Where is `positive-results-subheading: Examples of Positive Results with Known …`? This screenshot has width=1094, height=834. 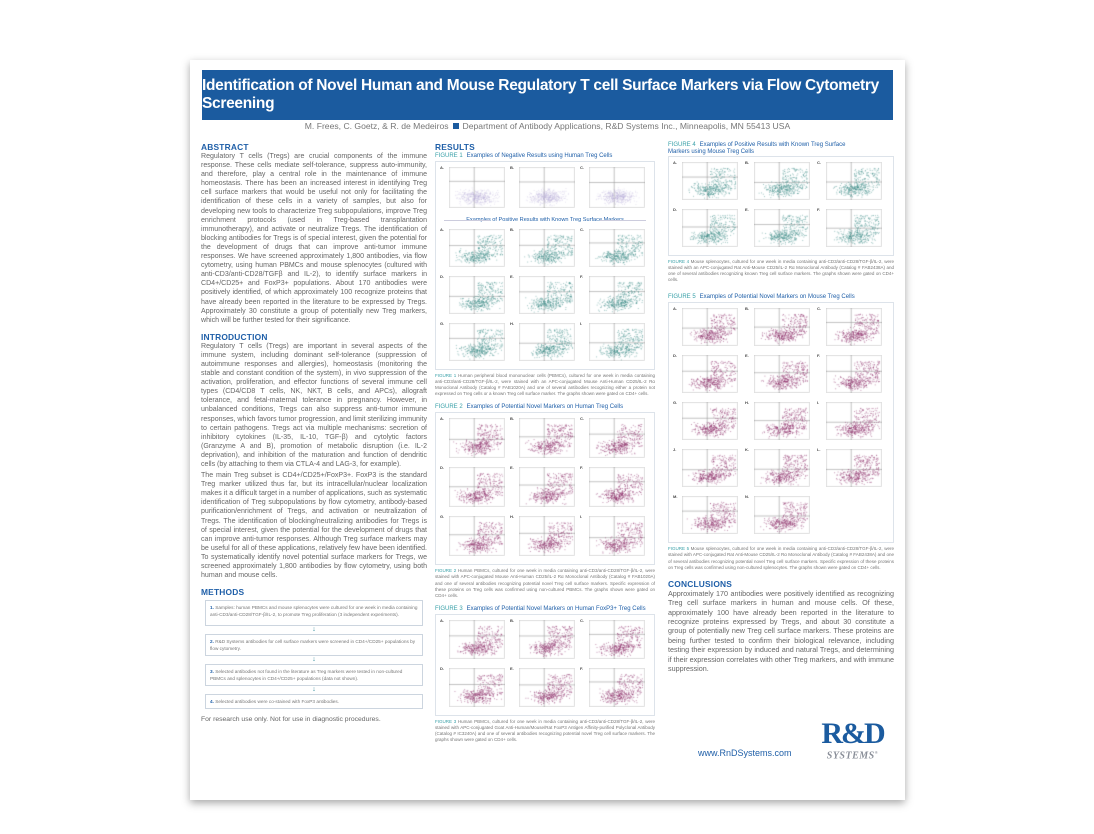 positive-results-subheading: Examples of Positive Results with Known … is located at coordinates (545, 220).